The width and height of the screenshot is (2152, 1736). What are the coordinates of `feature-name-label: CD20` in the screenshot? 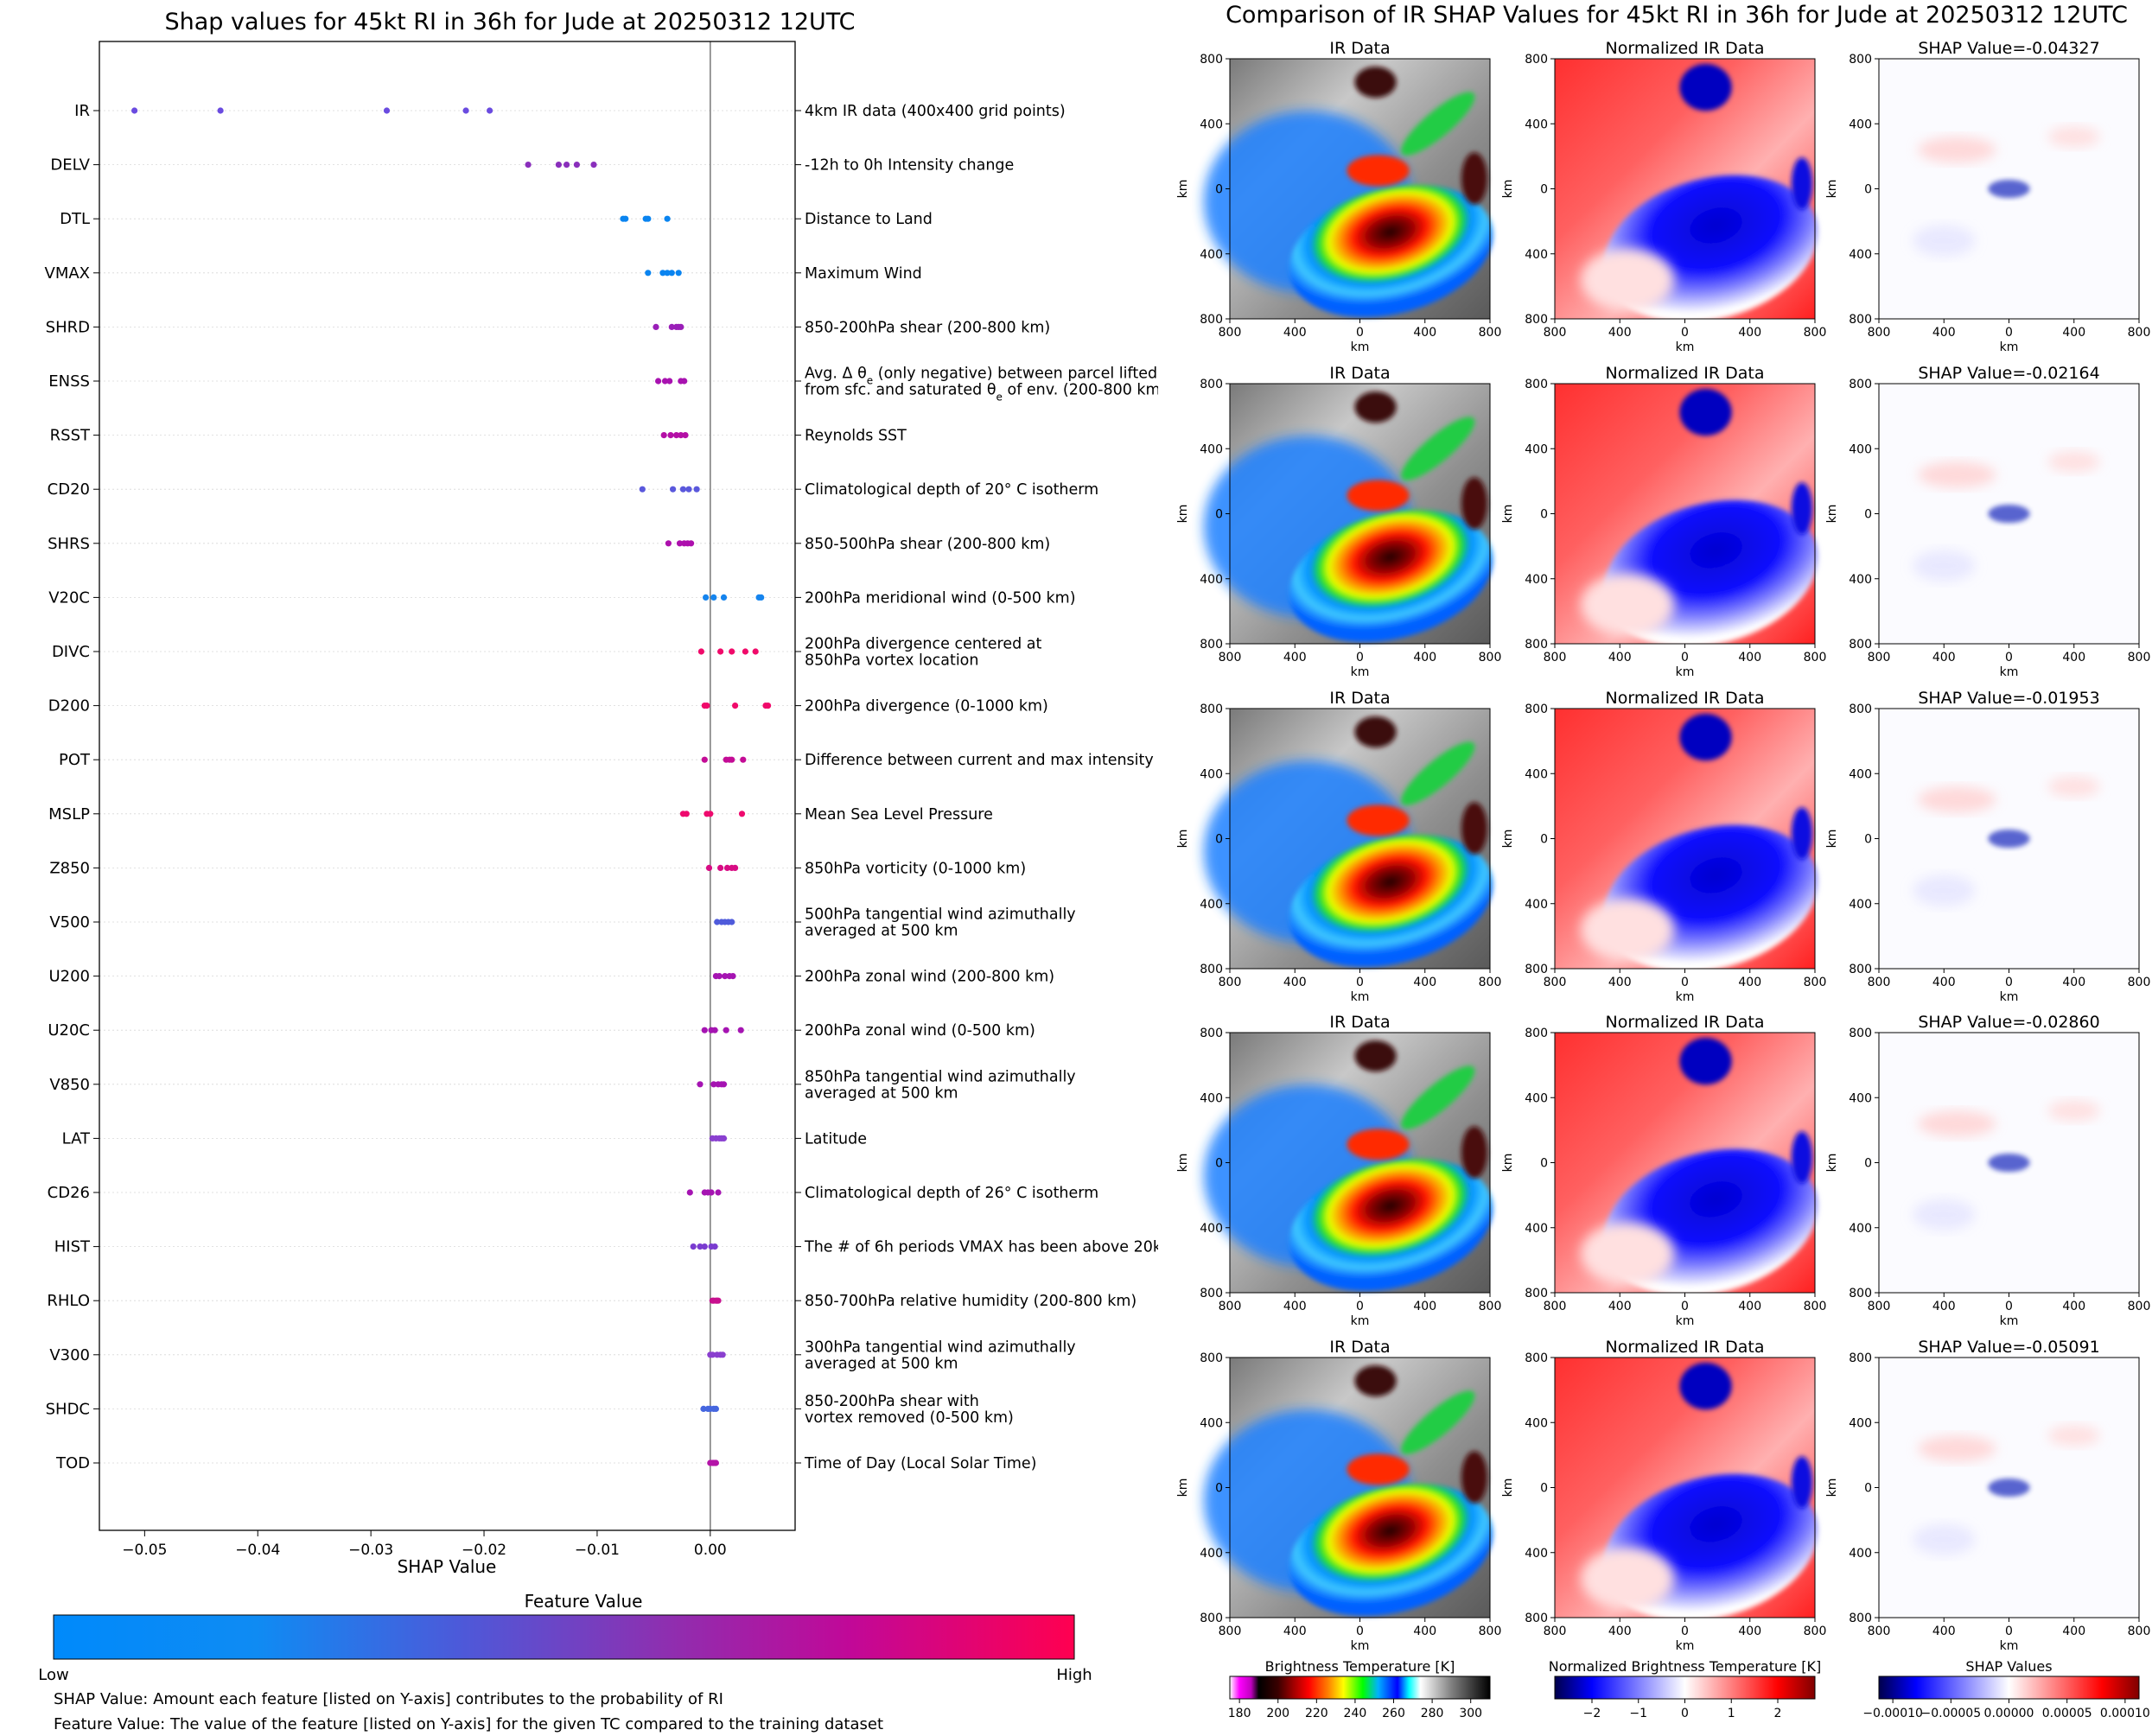 It's located at (69, 489).